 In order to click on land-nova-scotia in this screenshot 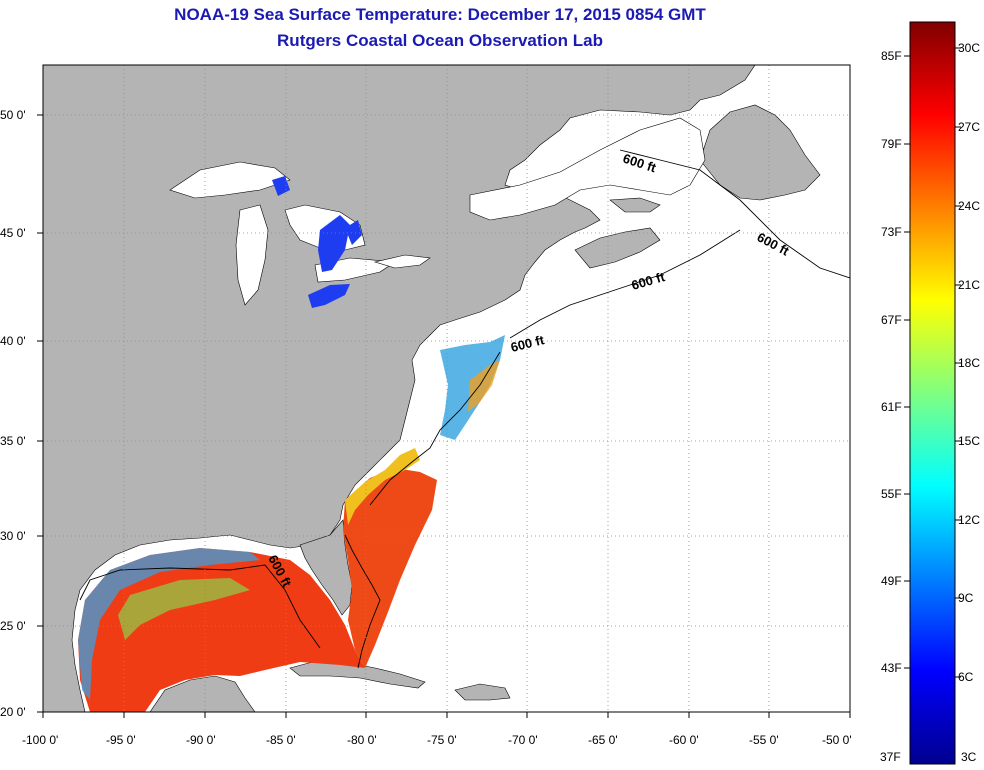, I will do `click(617, 248)`.